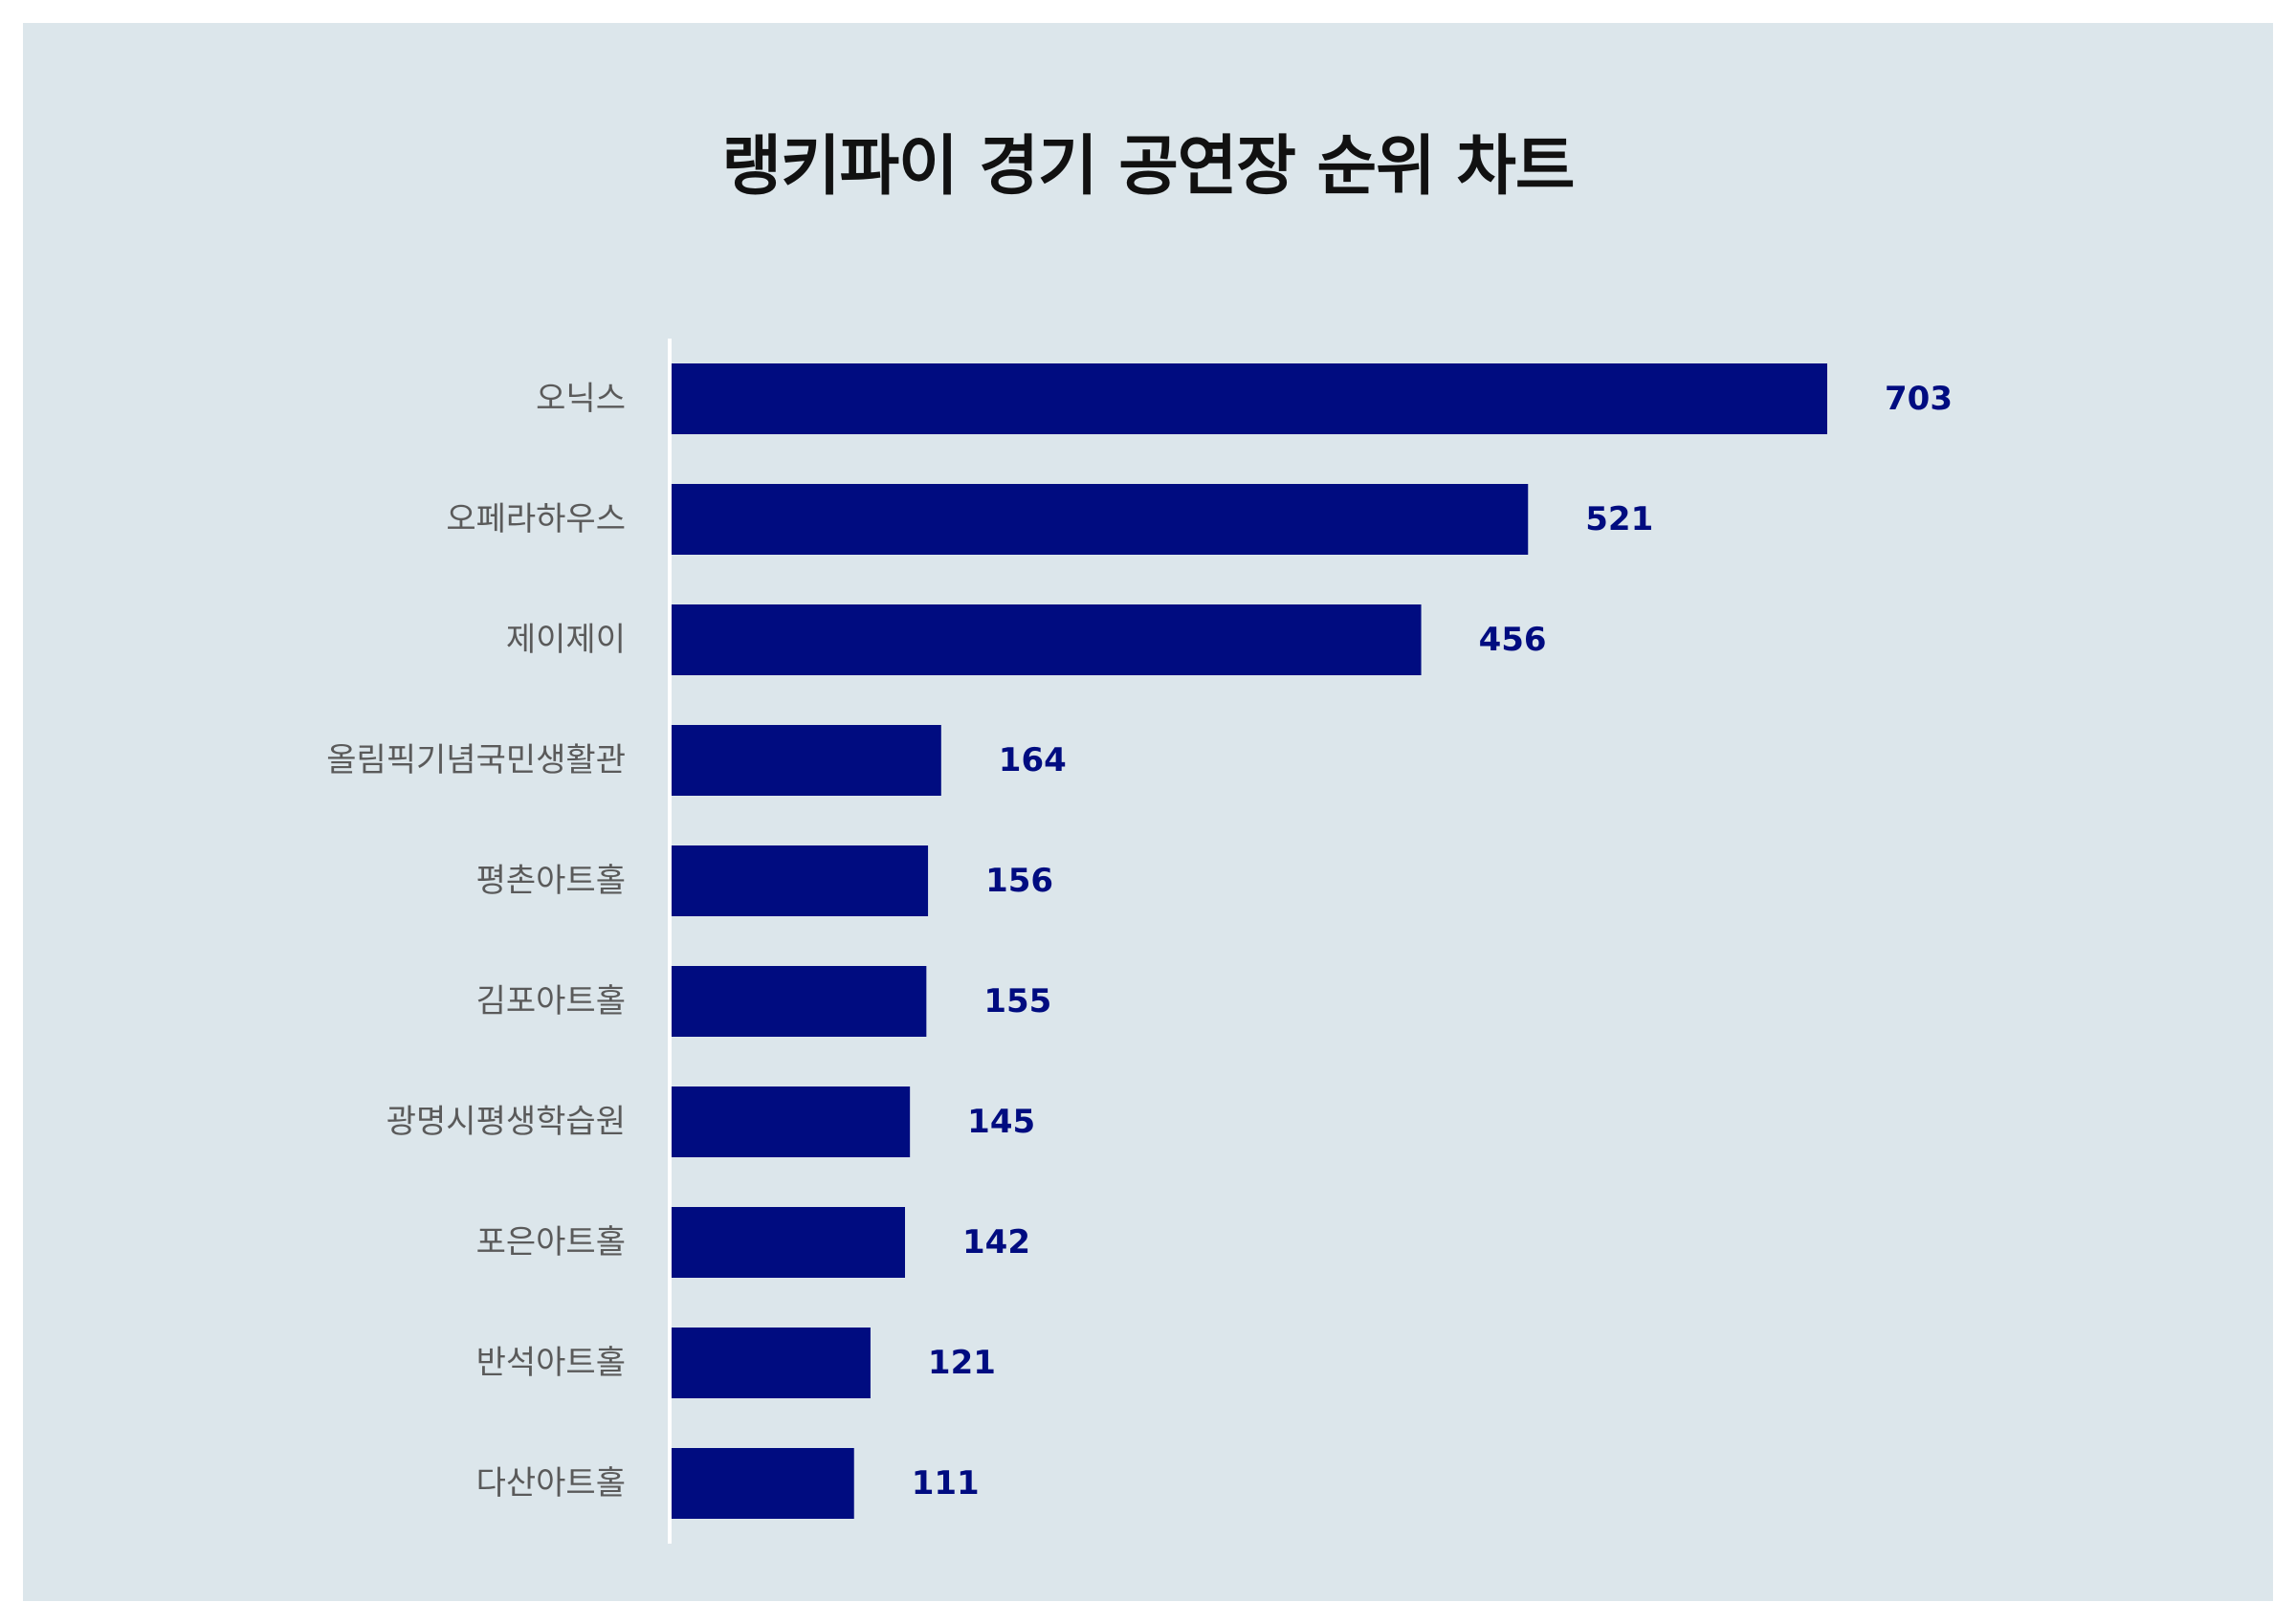  I want to click on category-label: 오페라하우스, so click(536, 519).